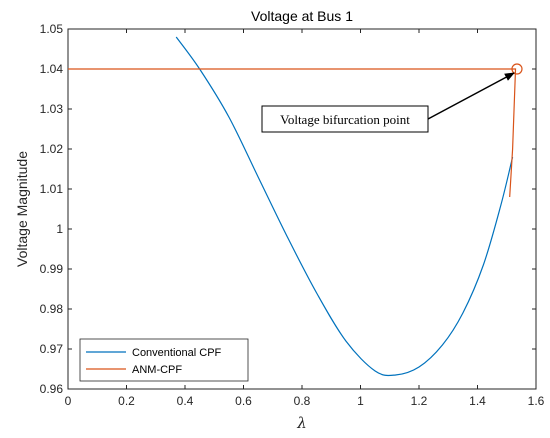  What do you see at coordinates (52, 69) in the screenshot?
I see `y-tick-label: 1.04` at bounding box center [52, 69].